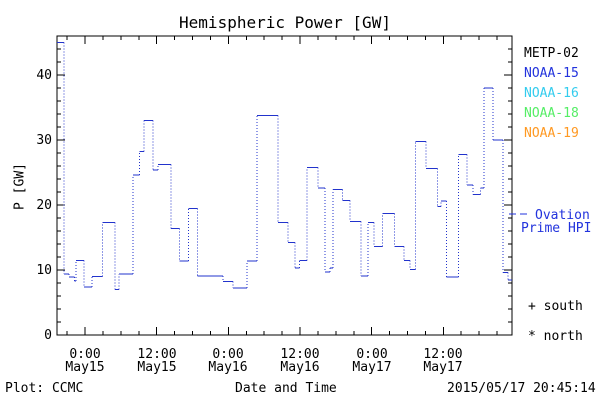 The image size is (600, 400). I want to click on x-tick-label: 12:00 May17, so click(443, 361).